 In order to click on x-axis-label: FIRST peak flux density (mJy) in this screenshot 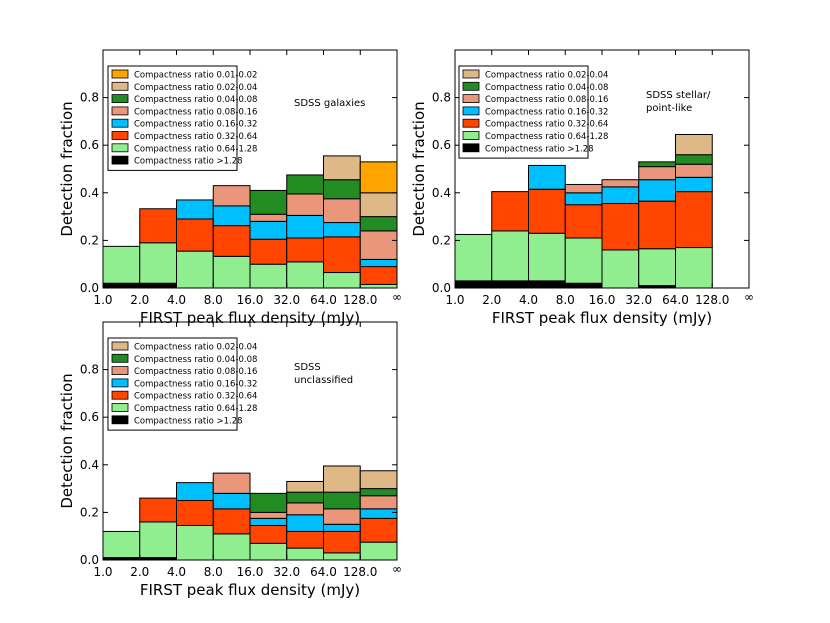, I will do `click(250, 590)`.